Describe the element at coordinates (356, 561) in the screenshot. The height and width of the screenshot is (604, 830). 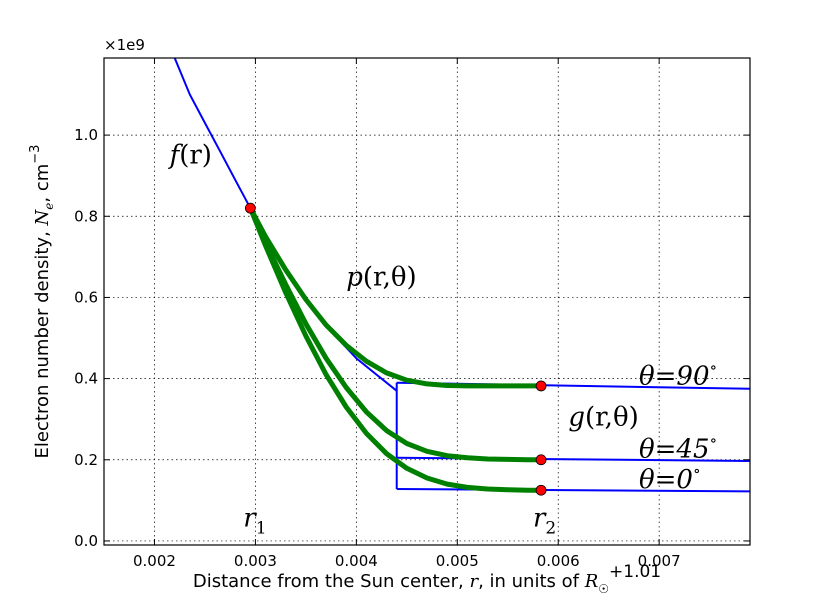
I see `x-tick-label: 0.004` at that location.